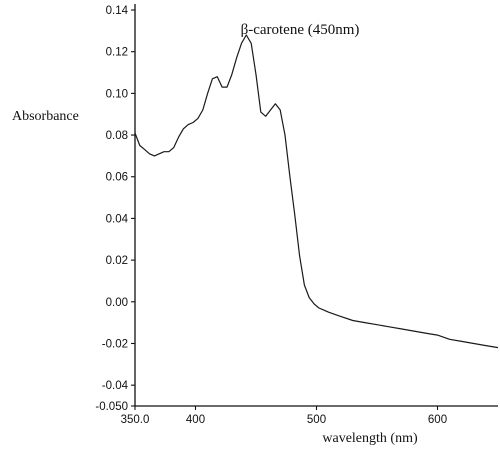 This screenshot has height=452, width=500. Describe the element at coordinates (117, 136) in the screenshot. I see `y-tick-label: 0.08` at that location.